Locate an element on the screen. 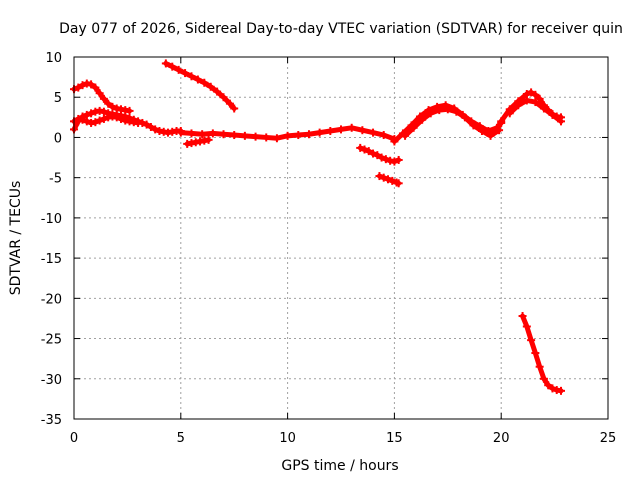 The width and height of the screenshot is (640, 480). series-arc-main-b is located at coordinates (106, 119).